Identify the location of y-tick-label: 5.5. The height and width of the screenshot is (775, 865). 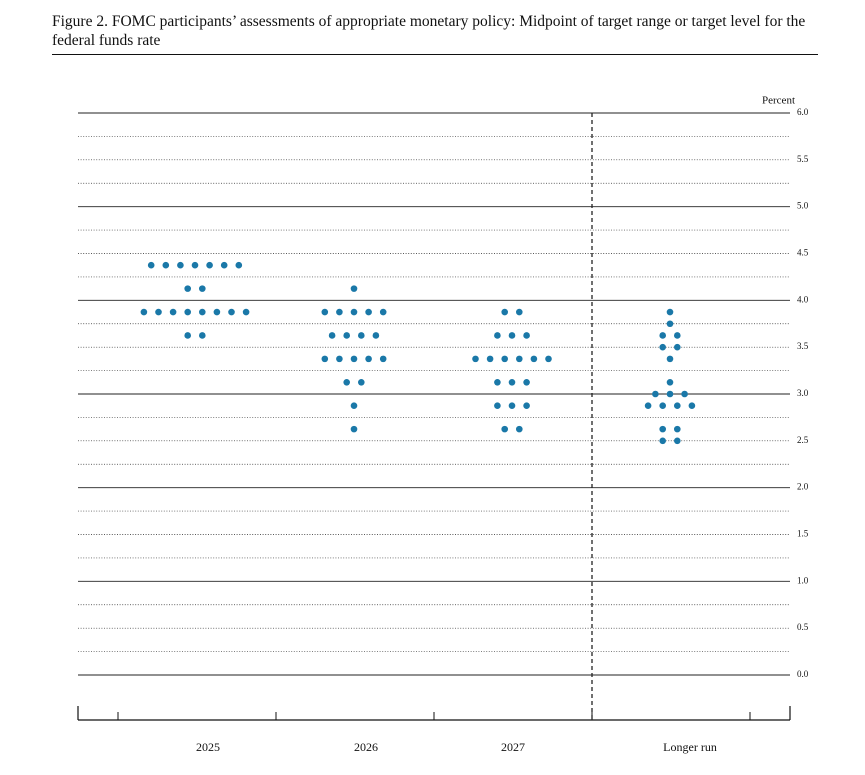
(803, 159).